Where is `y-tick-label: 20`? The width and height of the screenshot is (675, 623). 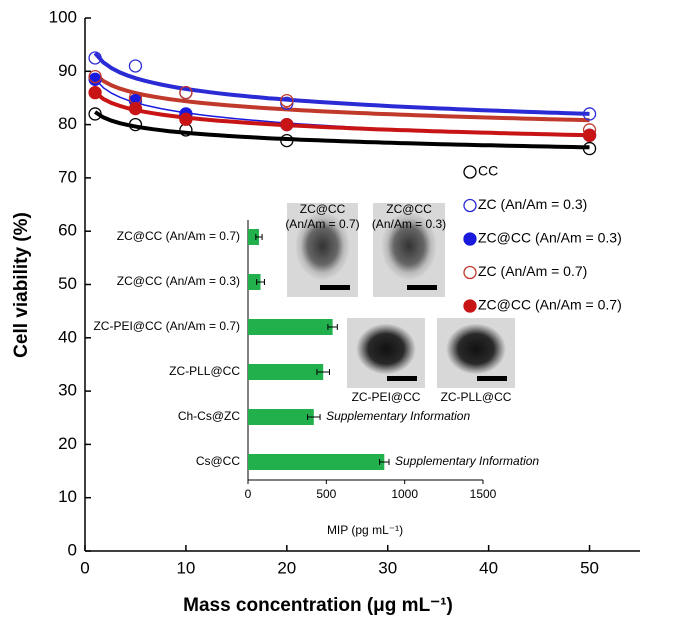
y-tick-label: 20 is located at coordinates (67, 443).